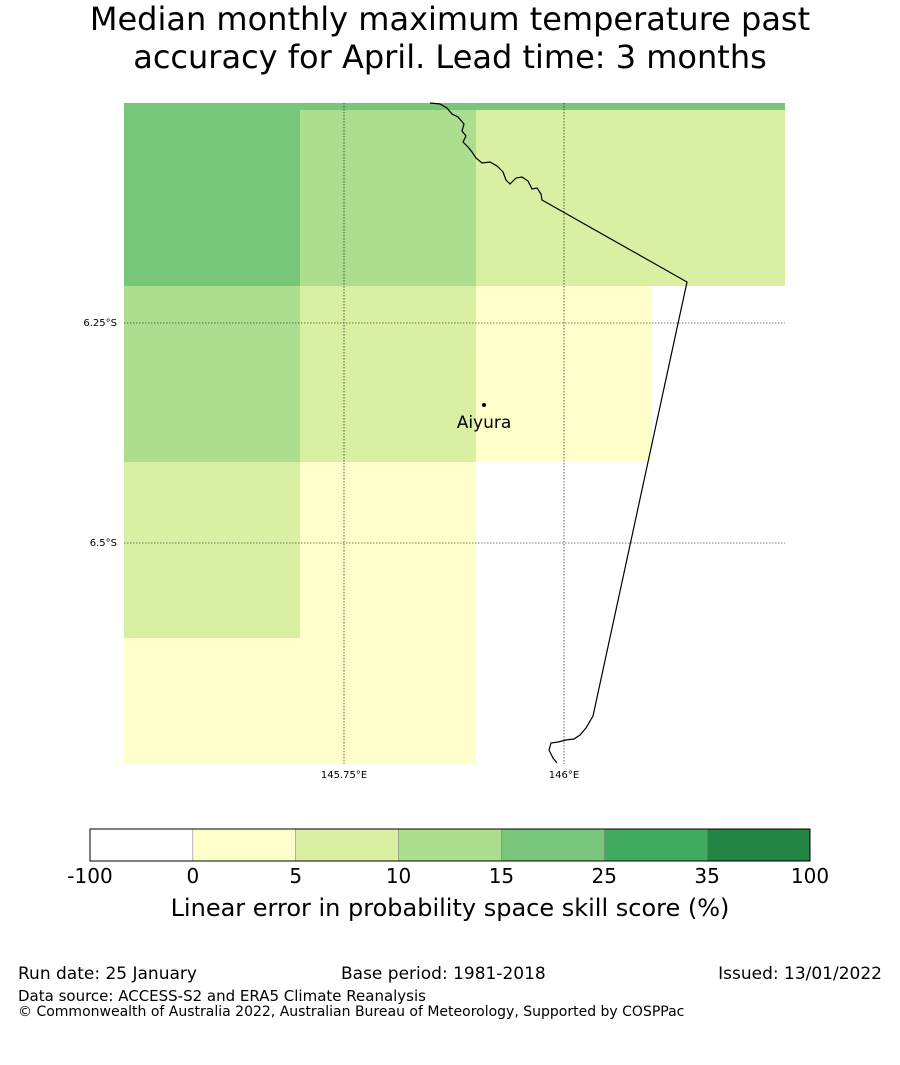 The image size is (900, 1065). What do you see at coordinates (484, 405) in the screenshot?
I see `aiyura-marker` at bounding box center [484, 405].